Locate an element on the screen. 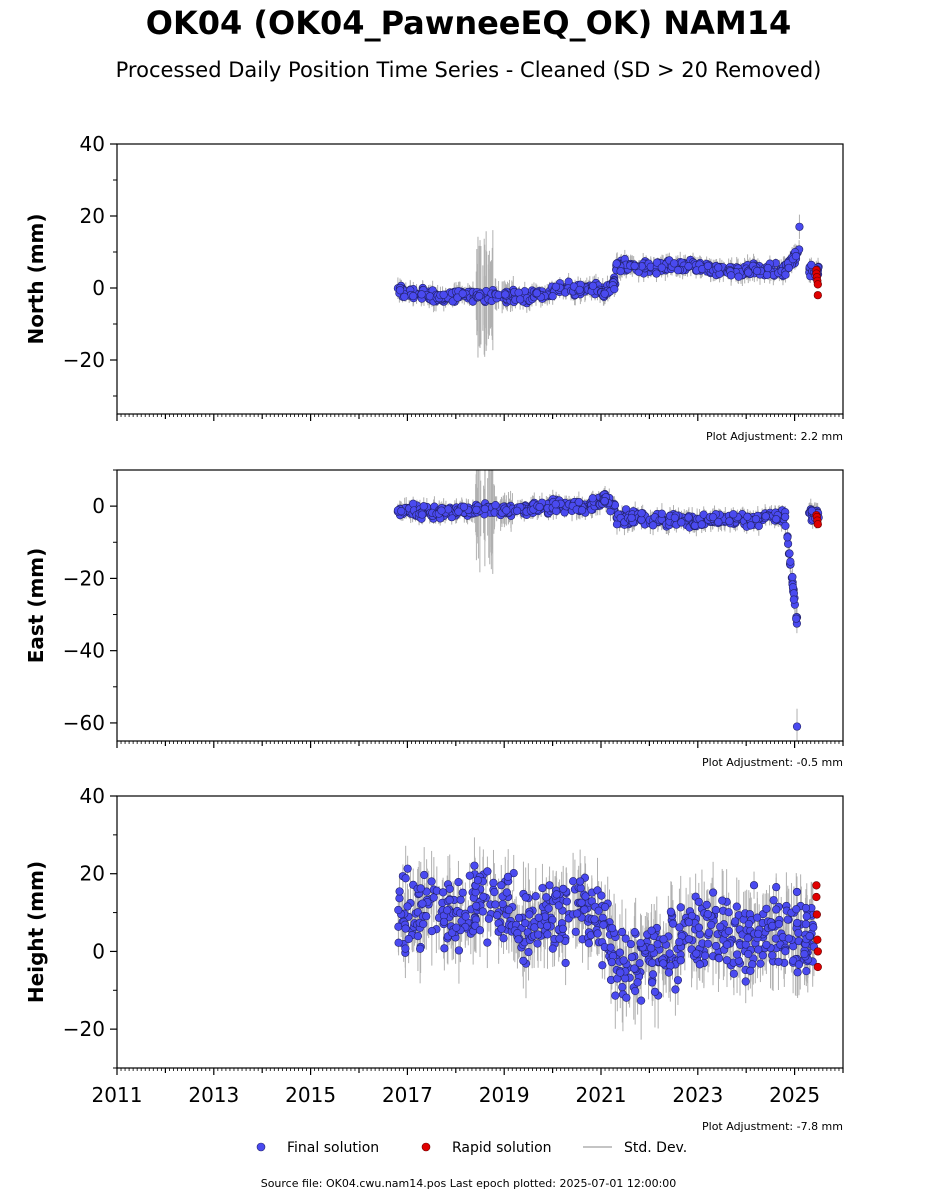 This screenshot has height=1200, width=937. rapid-point is located at coordinates (816, 914).